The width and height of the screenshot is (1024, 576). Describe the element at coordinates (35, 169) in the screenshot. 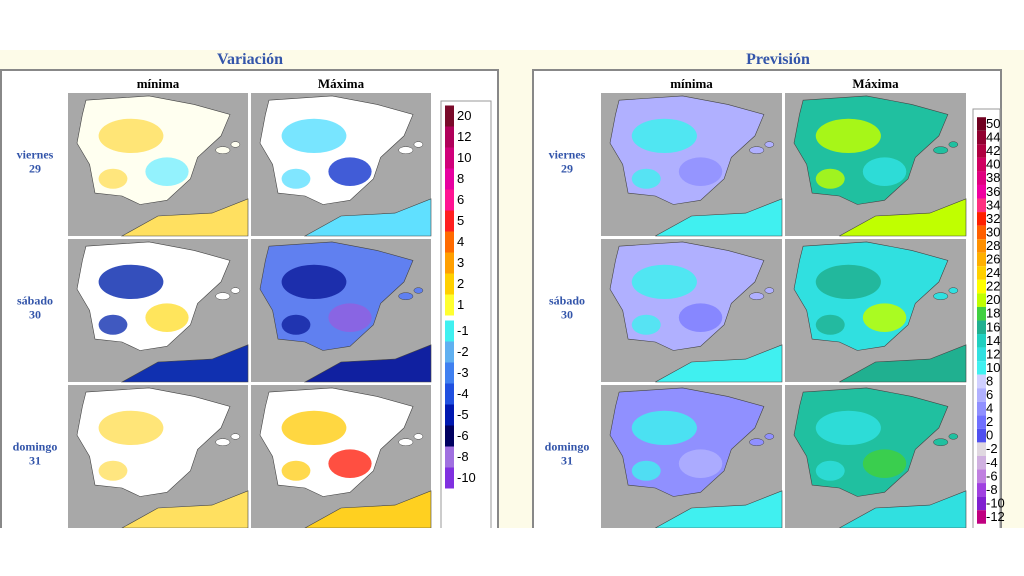

I see `row-date: 29` at that location.